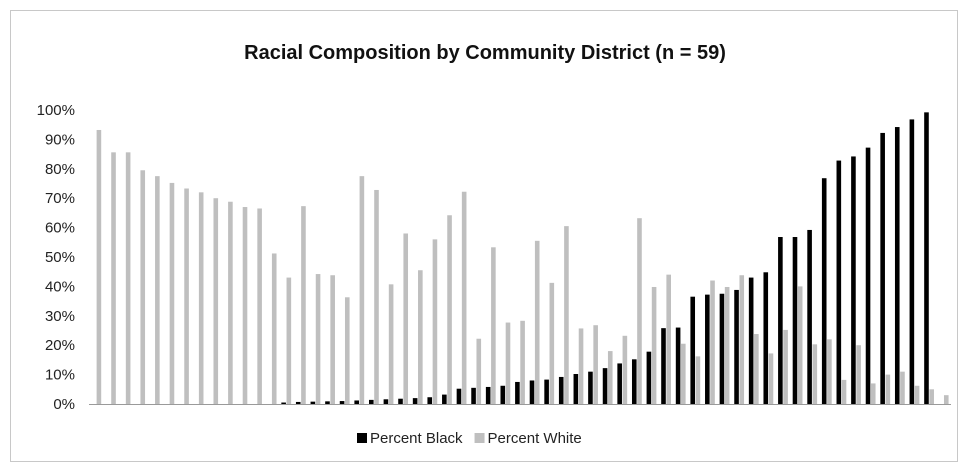  What do you see at coordinates (64, 404) in the screenshot?
I see `y-tick-label: 0%` at bounding box center [64, 404].